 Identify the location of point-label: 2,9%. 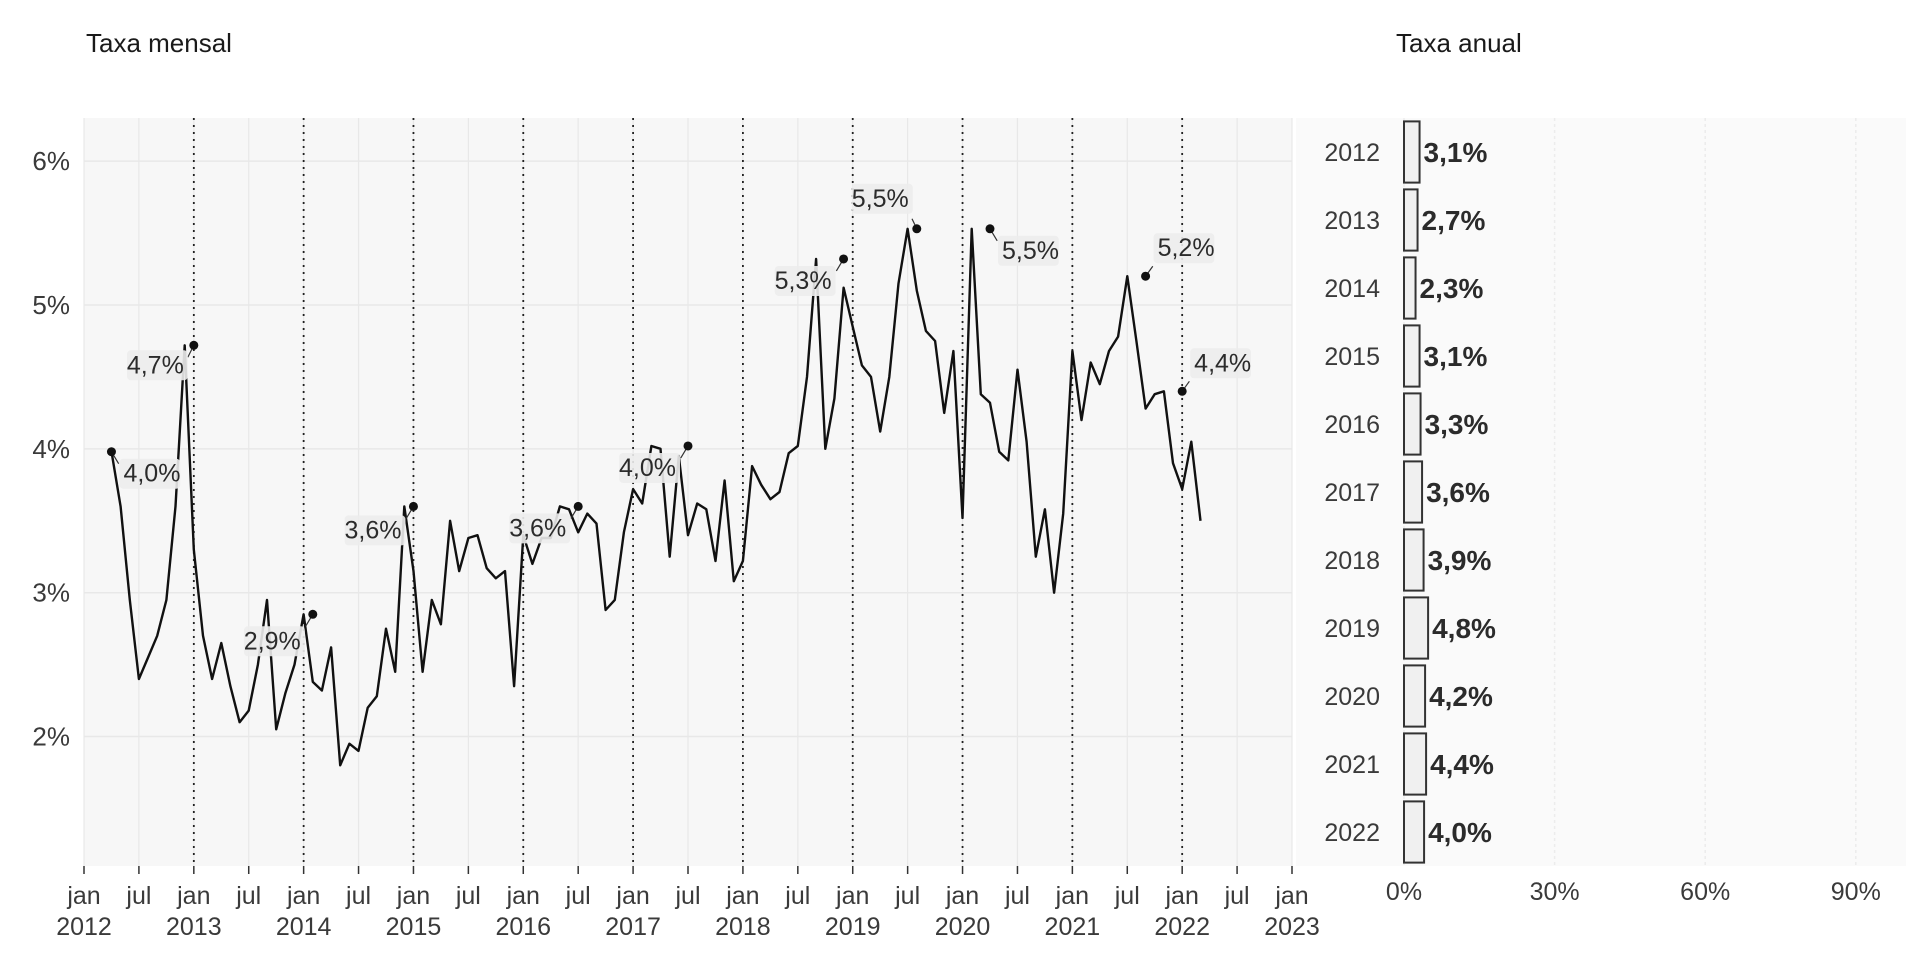
(272, 641).